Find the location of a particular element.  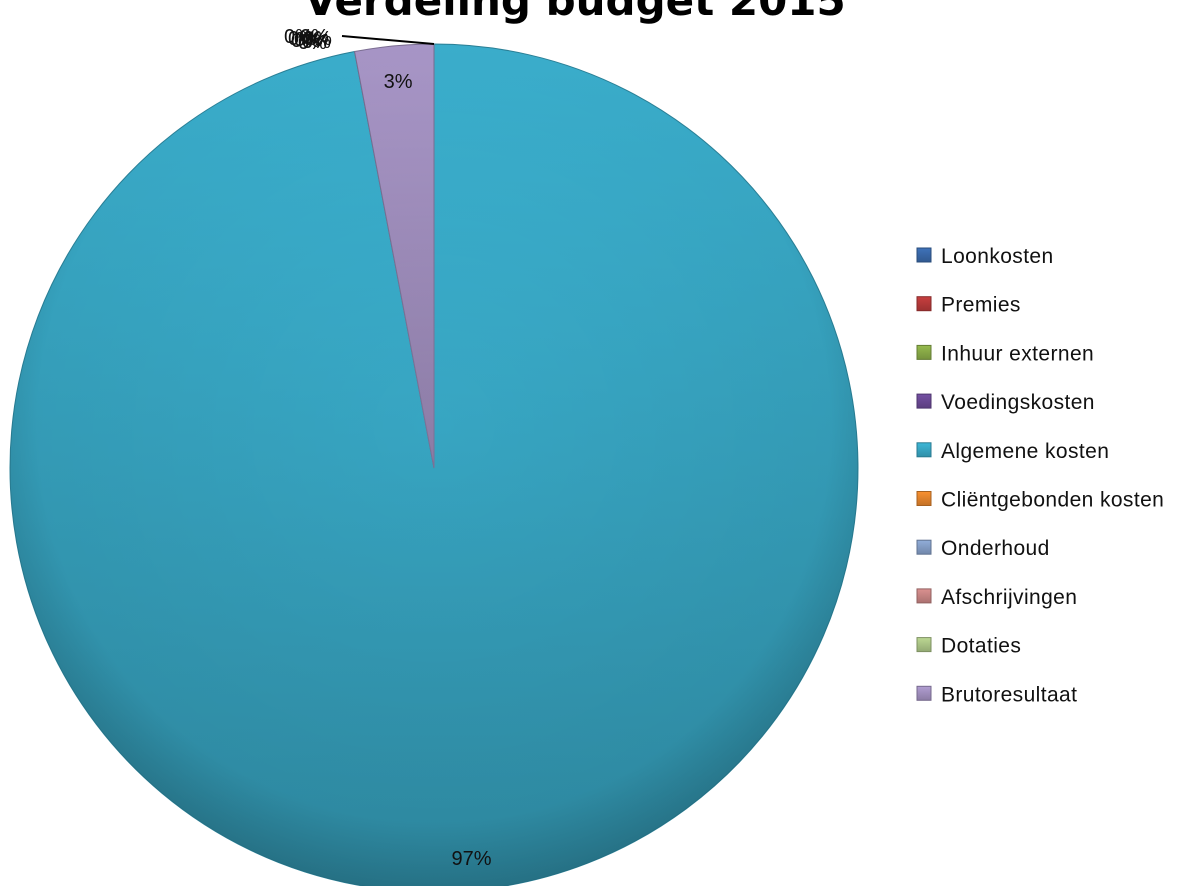

legend-item-inhuur-externen: Inhuur externen is located at coordinates (1005, 353).